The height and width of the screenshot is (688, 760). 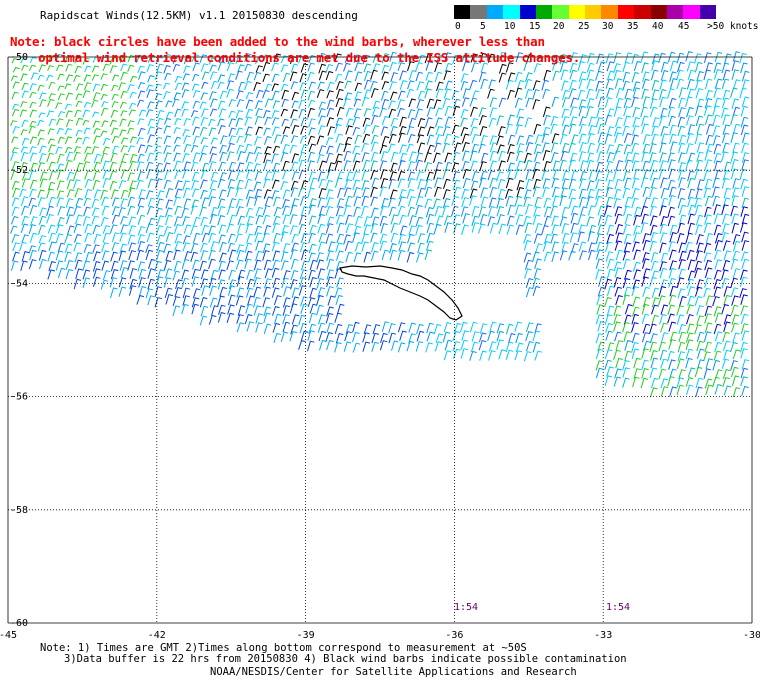 What do you see at coordinates (454, 635) in the screenshot?
I see `longitude-label: -36` at bounding box center [454, 635].